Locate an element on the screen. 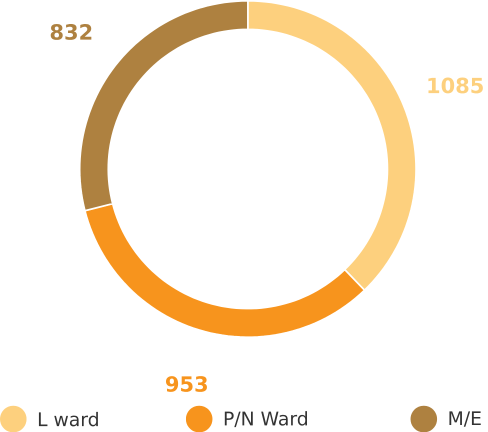 This screenshot has height=432, width=488. data-label: 953 is located at coordinates (186, 384).